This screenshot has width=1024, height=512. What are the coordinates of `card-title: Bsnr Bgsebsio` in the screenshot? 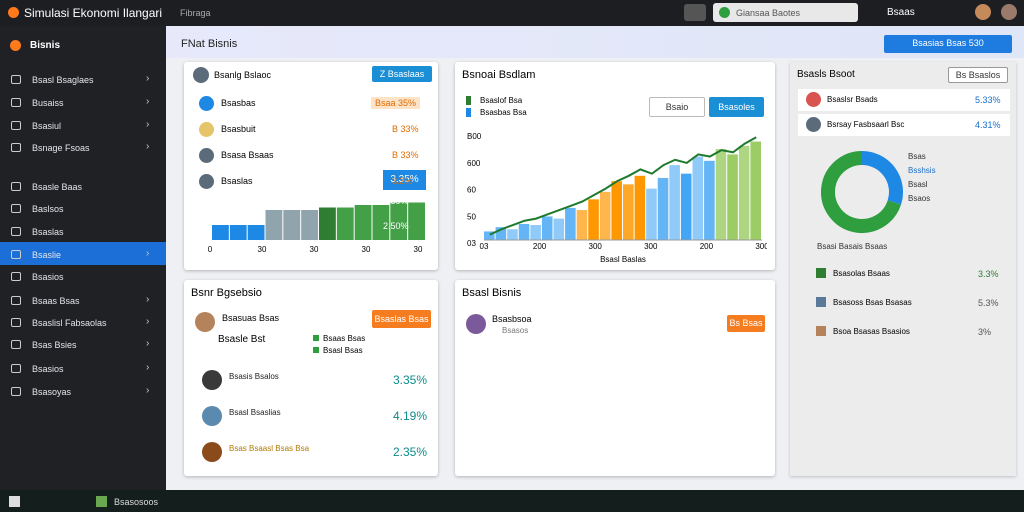 It's located at (226, 293).